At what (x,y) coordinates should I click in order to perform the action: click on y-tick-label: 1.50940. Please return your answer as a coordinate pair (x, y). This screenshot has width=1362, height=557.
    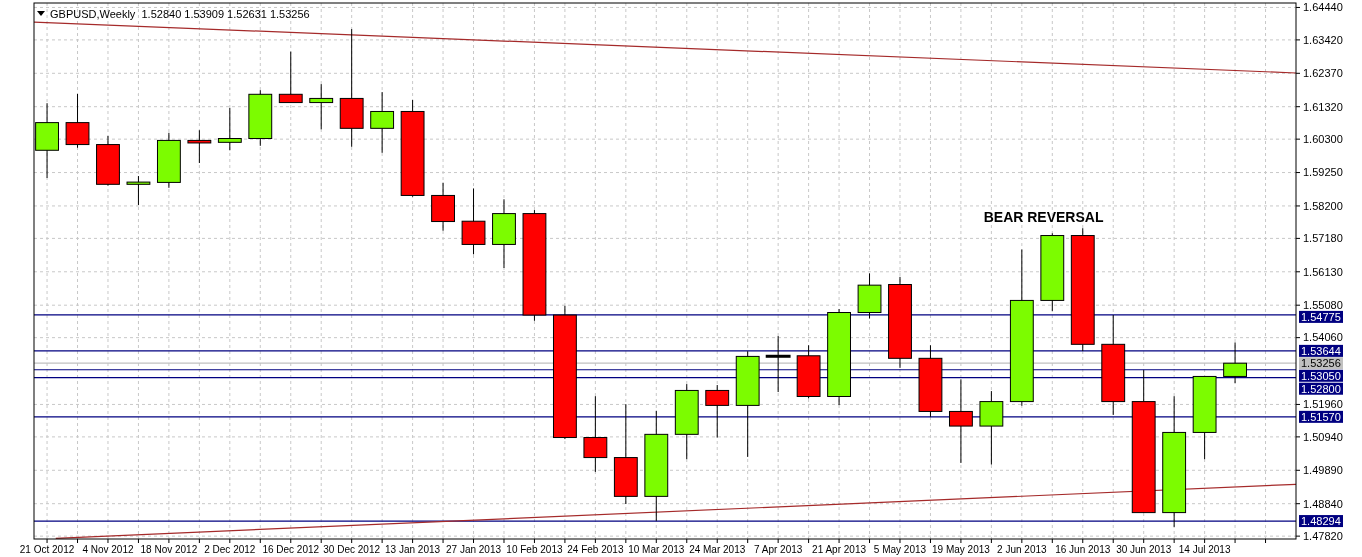
    Looking at the image, I should click on (1323, 436).